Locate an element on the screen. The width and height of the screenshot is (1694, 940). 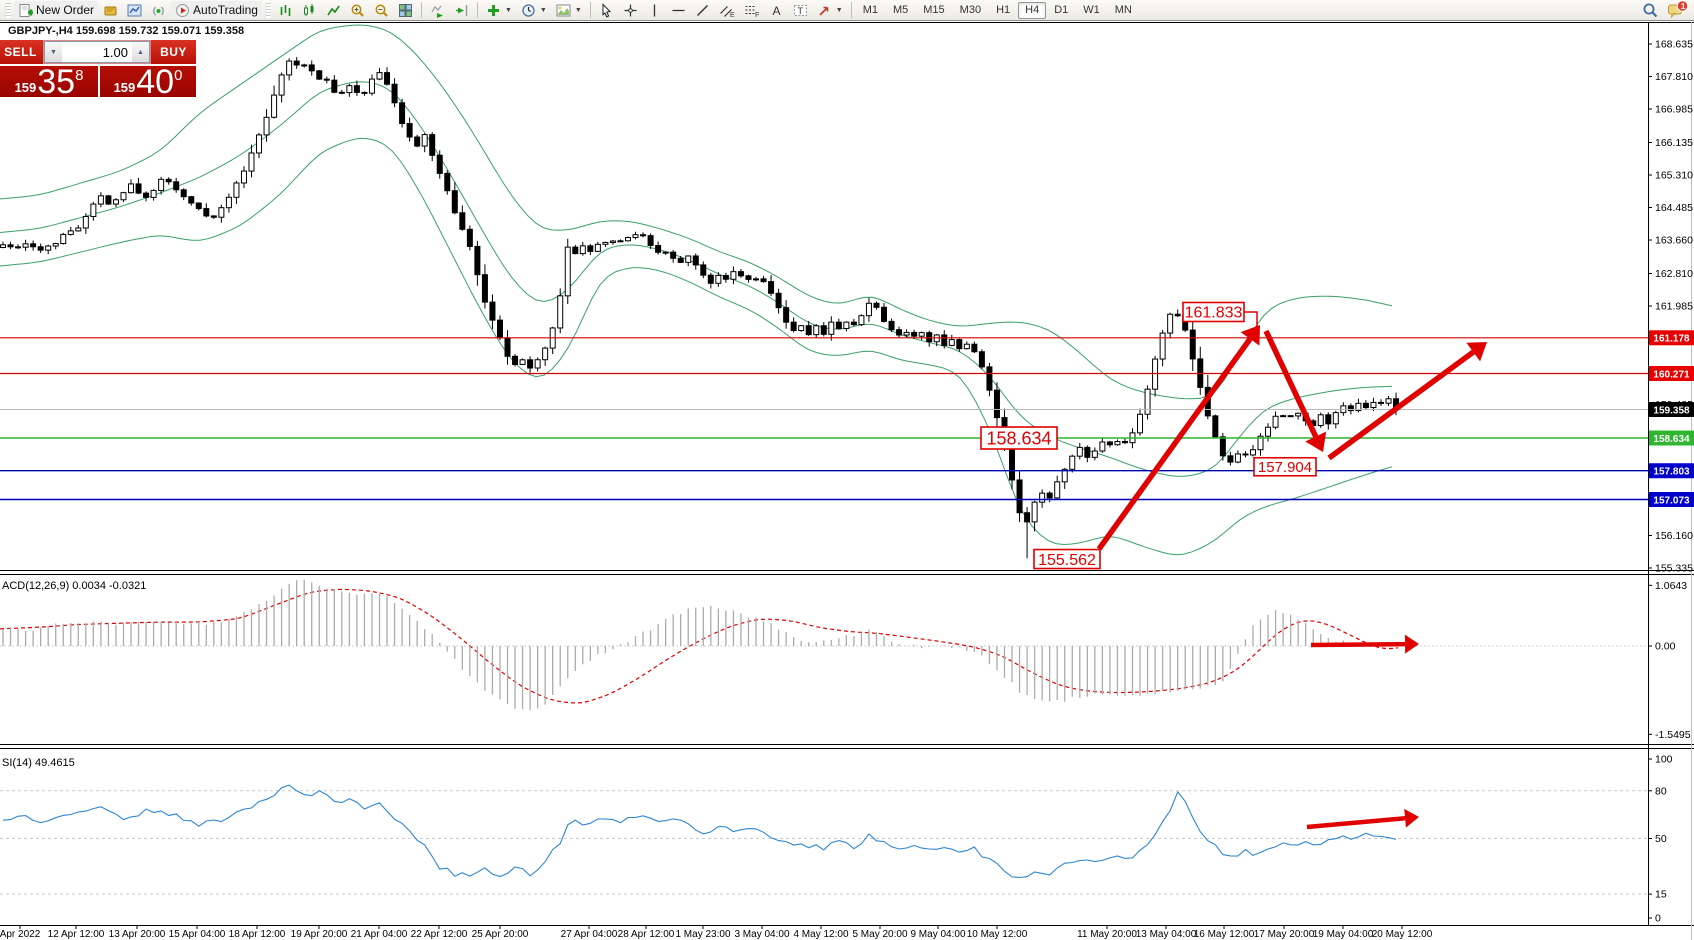
arrow-shapes-button: ▼ is located at coordinates (830, 10).